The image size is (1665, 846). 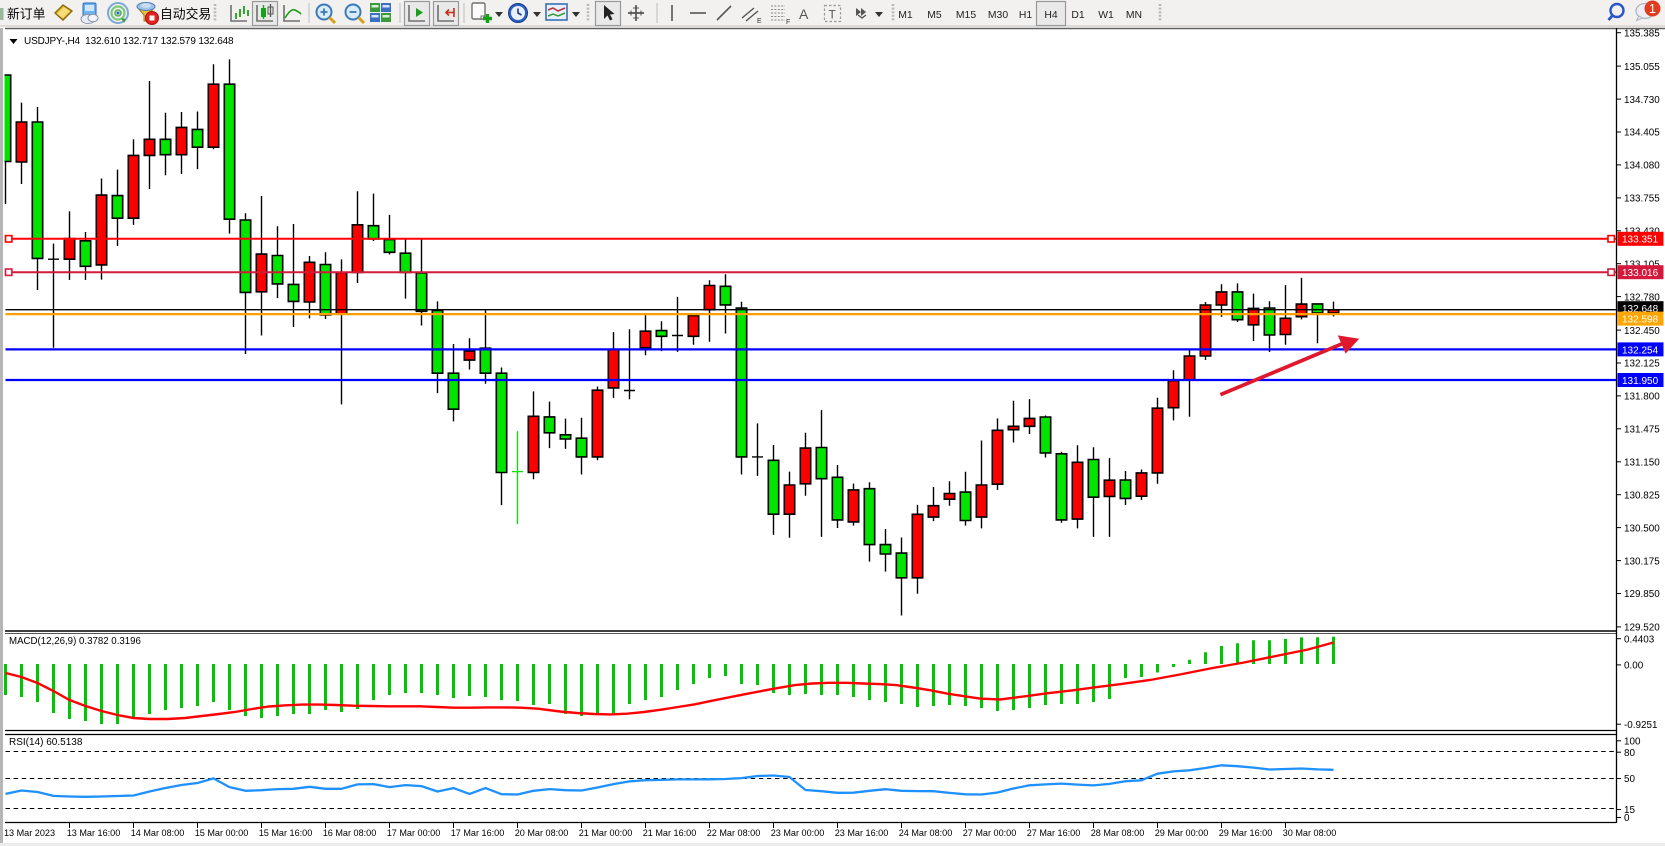 I want to click on svg-text: T, so click(x=833, y=15).